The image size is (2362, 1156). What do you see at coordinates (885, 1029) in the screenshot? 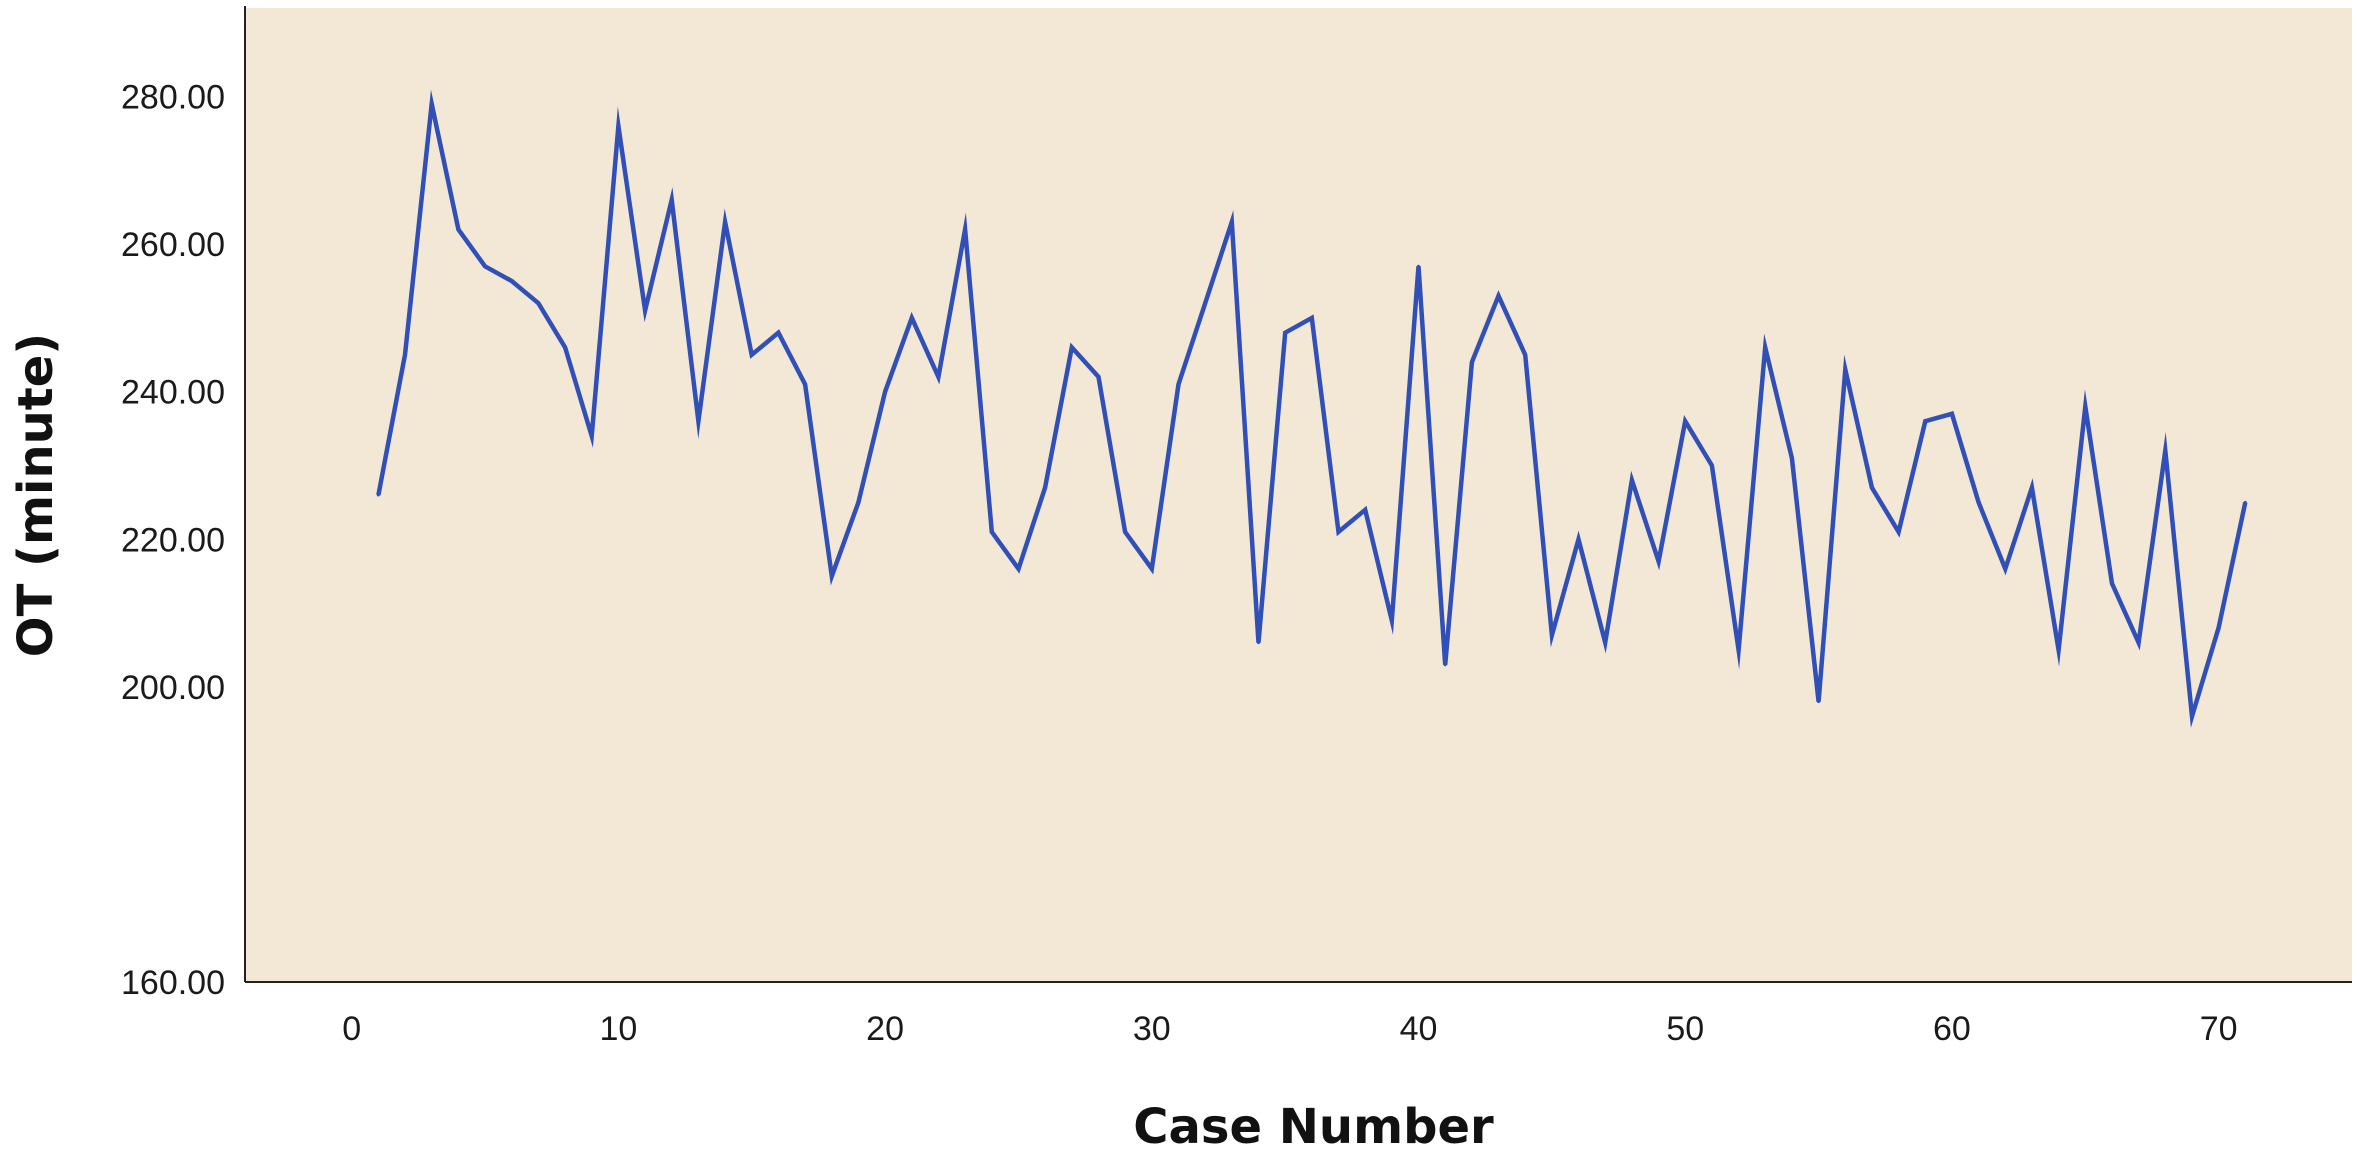
I see `x-tick-label: 20` at bounding box center [885, 1029].